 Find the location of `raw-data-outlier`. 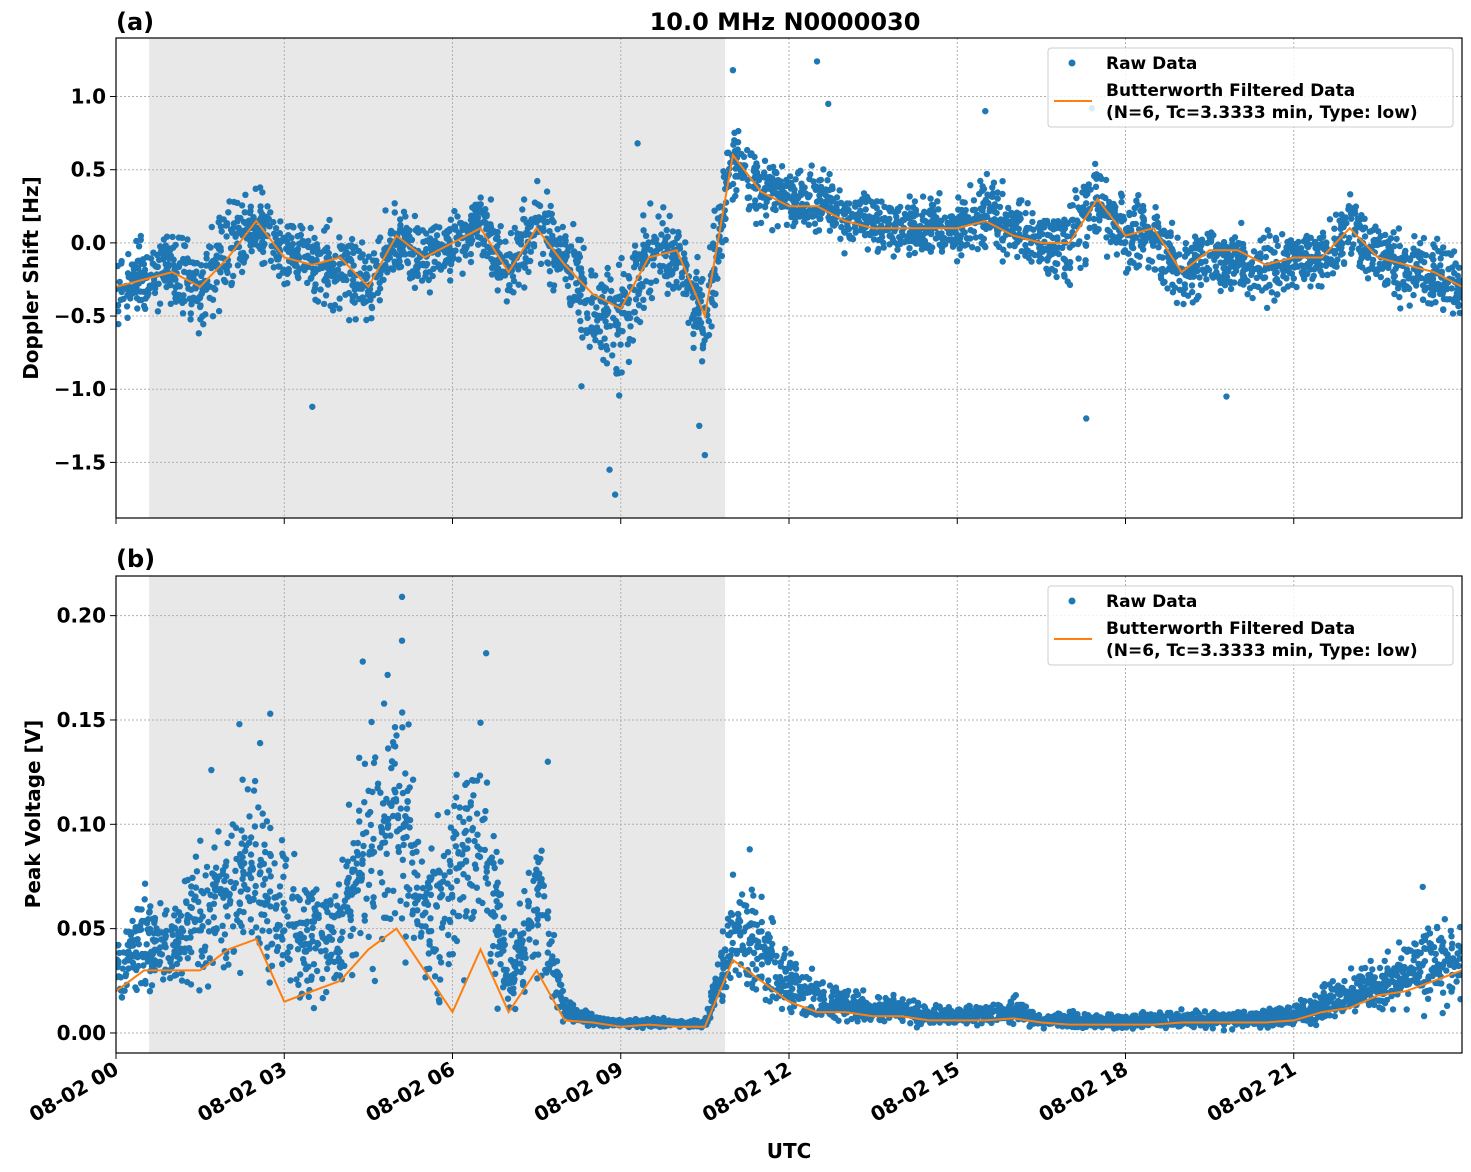

raw-data-outlier is located at coordinates (733, 70).